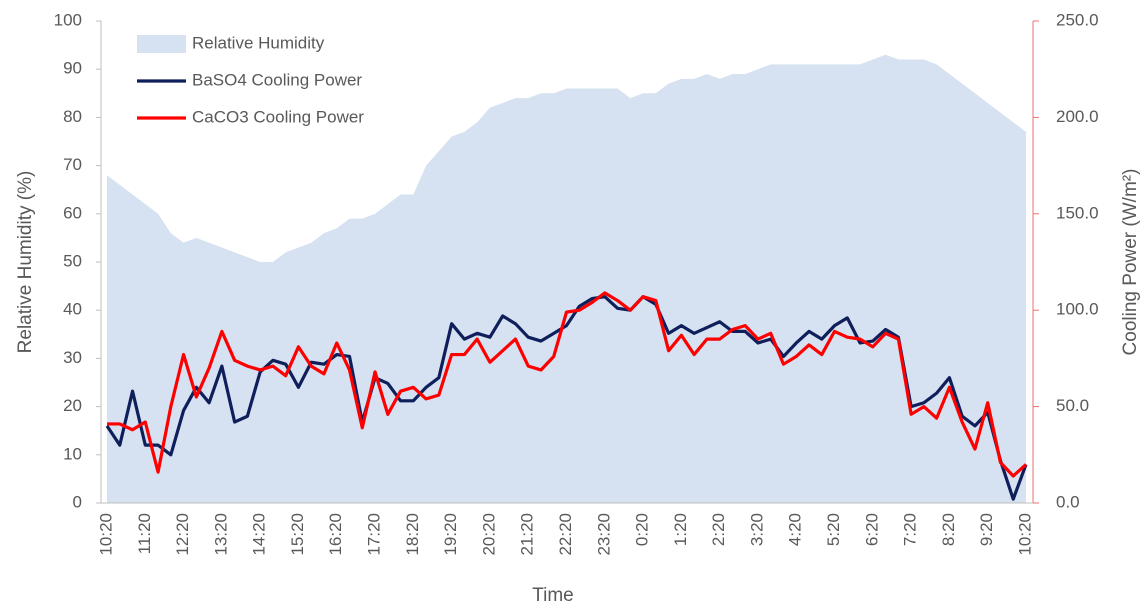 The image size is (1146, 606). What do you see at coordinates (72, 260) in the screenshot?
I see `y-tick-label: 50` at bounding box center [72, 260].